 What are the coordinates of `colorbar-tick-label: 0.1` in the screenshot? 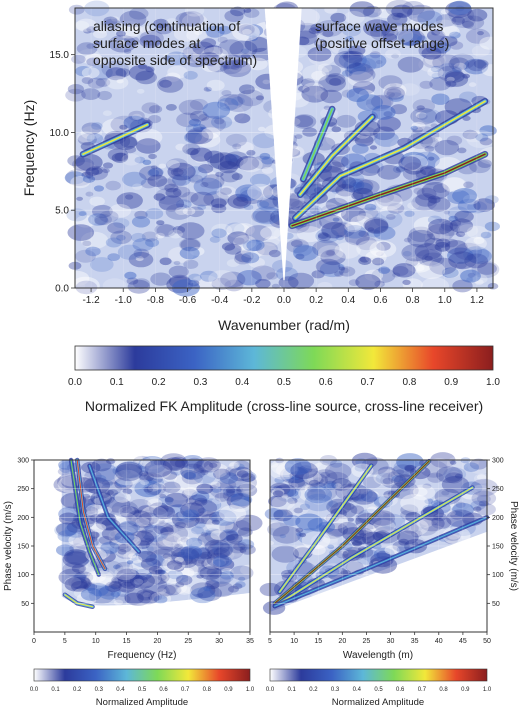 It's located at (292, 690).